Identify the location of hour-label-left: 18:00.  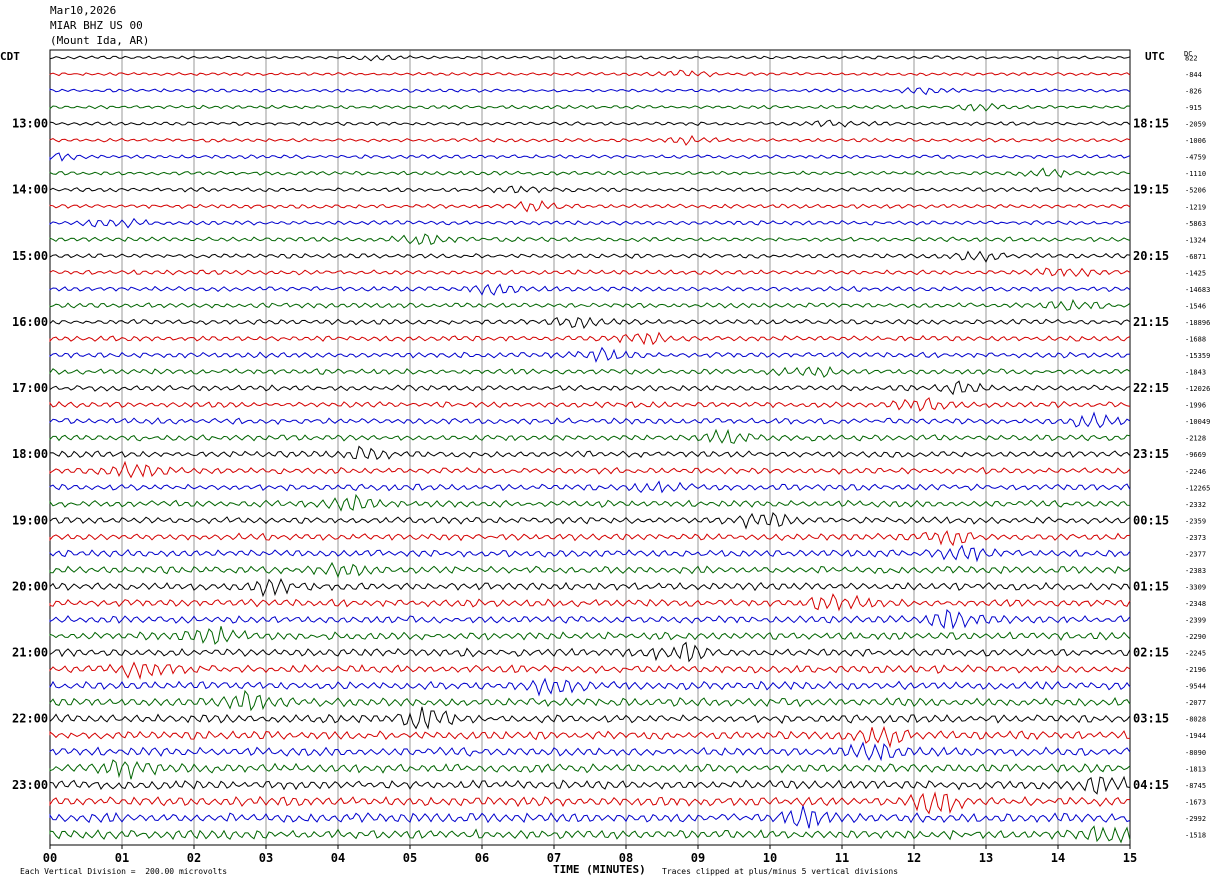
(30, 454).